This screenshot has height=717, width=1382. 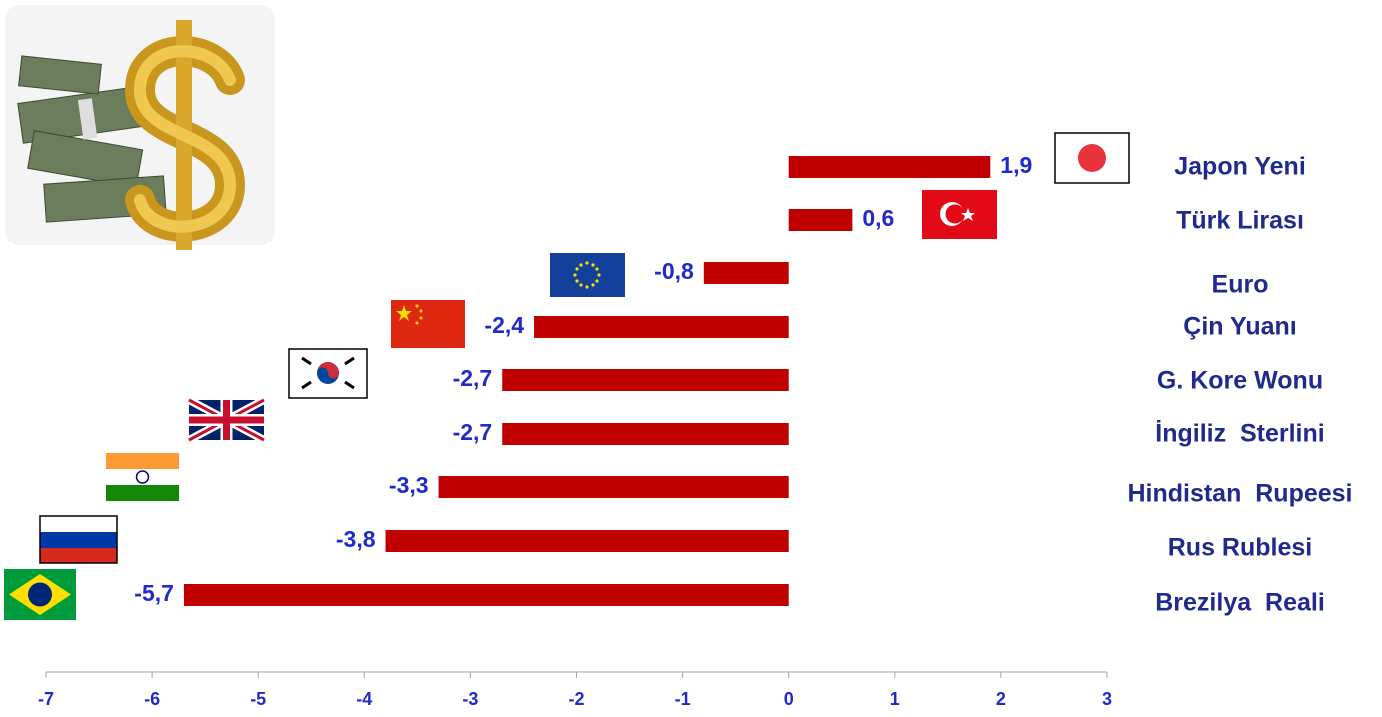 I want to click on value-label: -0,8, so click(x=674, y=271).